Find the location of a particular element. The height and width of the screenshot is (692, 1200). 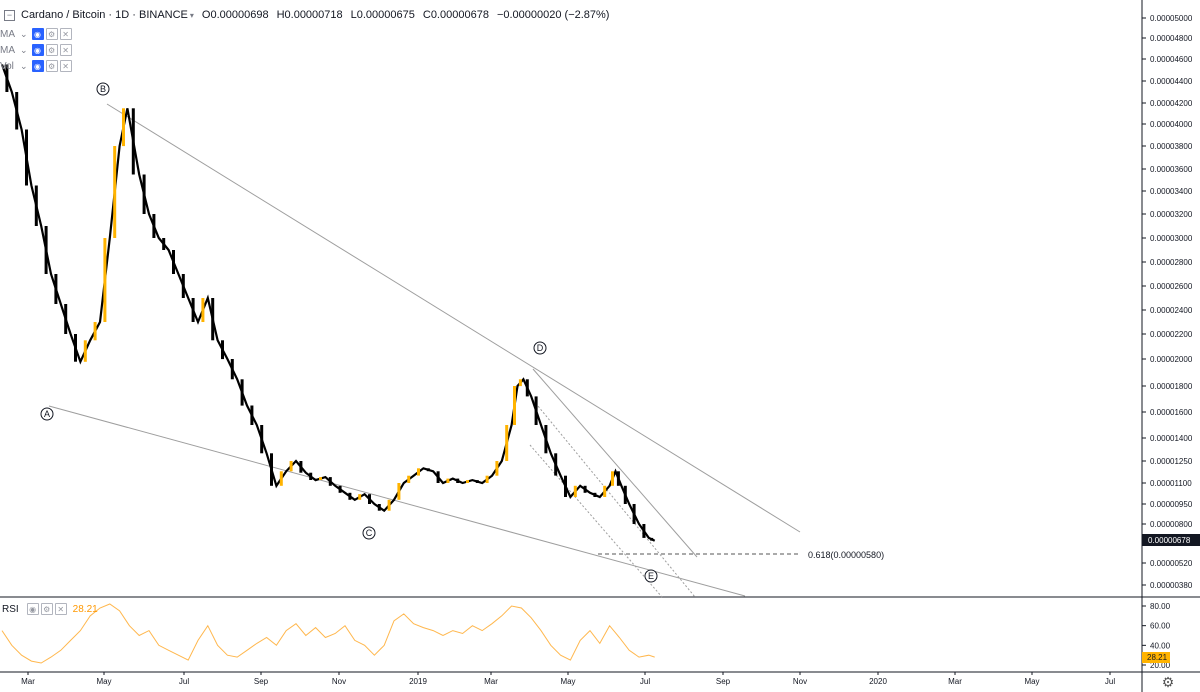

indicator-name: Vol is located at coordinates (7, 66).